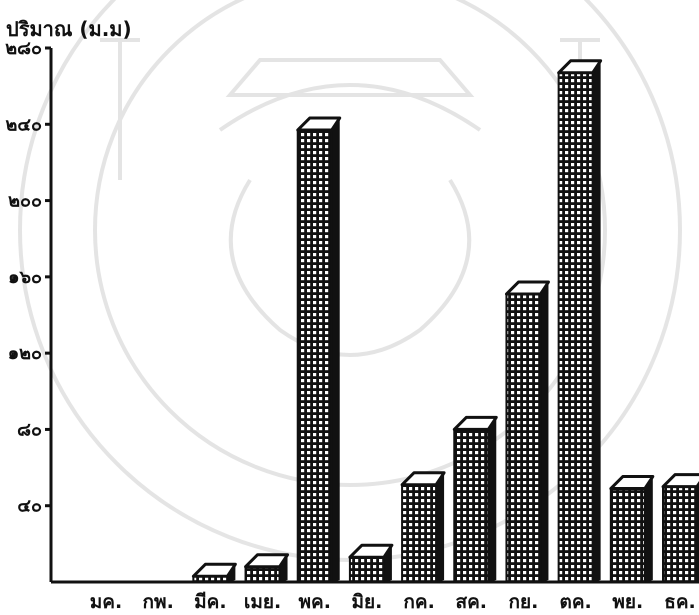 The image size is (699, 615). Describe the element at coordinates (575, 602) in the screenshot. I see `x-tick-label: ตค.` at that location.